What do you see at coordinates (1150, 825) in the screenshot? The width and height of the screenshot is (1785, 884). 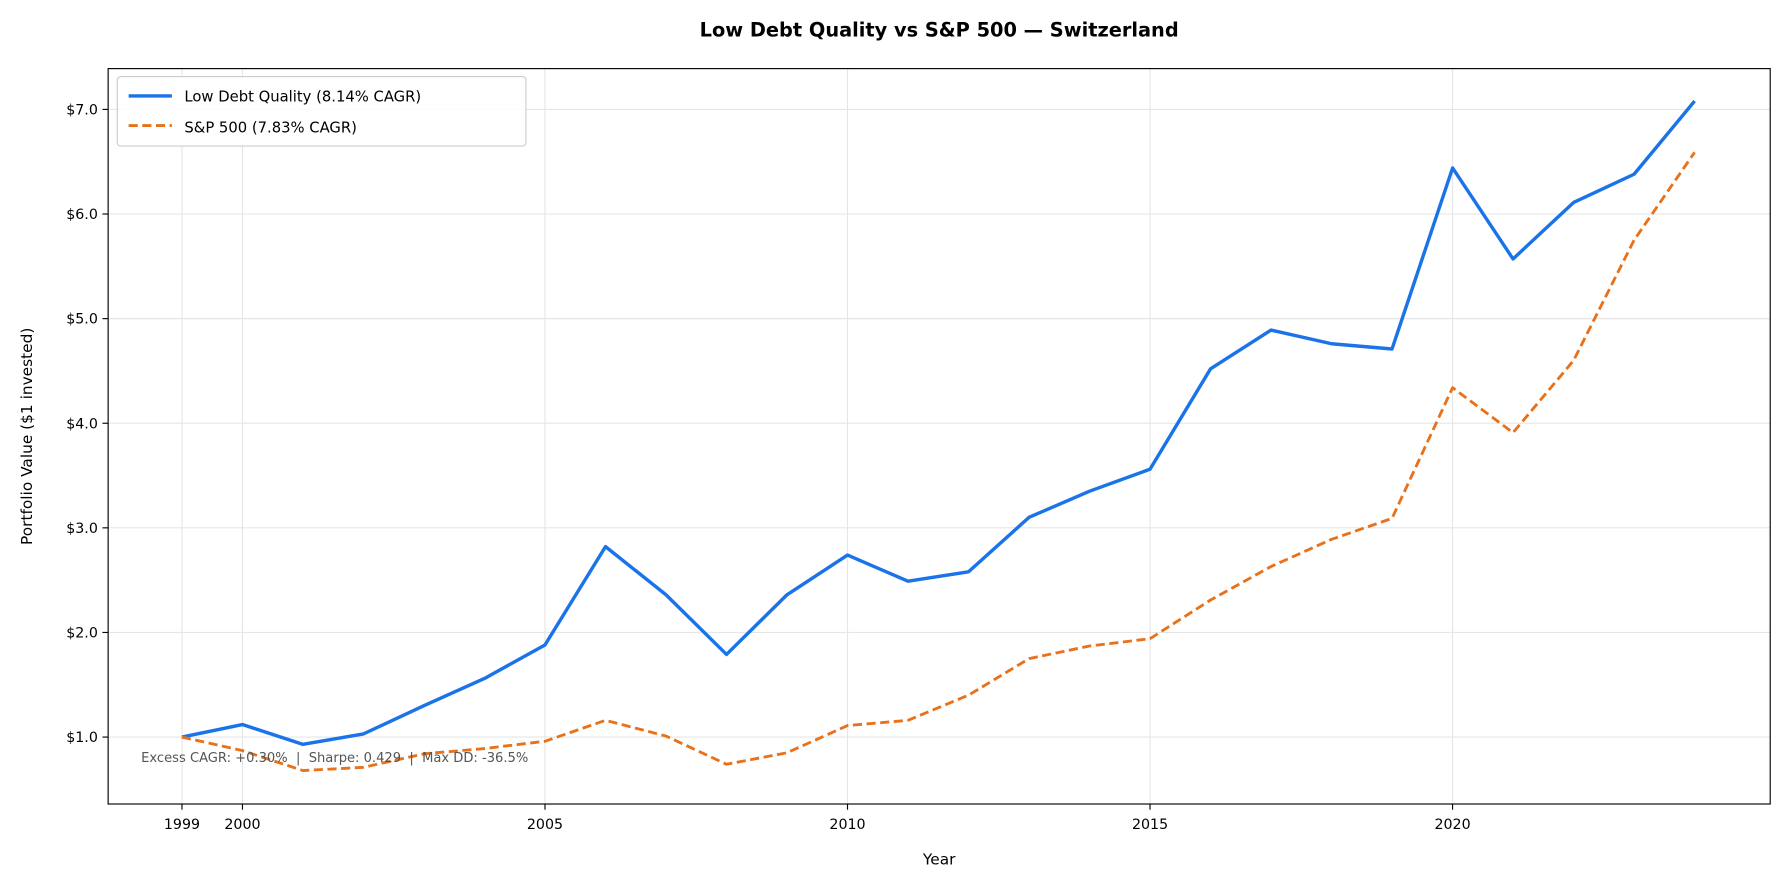 I see `x-tick-label: 2015` at bounding box center [1150, 825].